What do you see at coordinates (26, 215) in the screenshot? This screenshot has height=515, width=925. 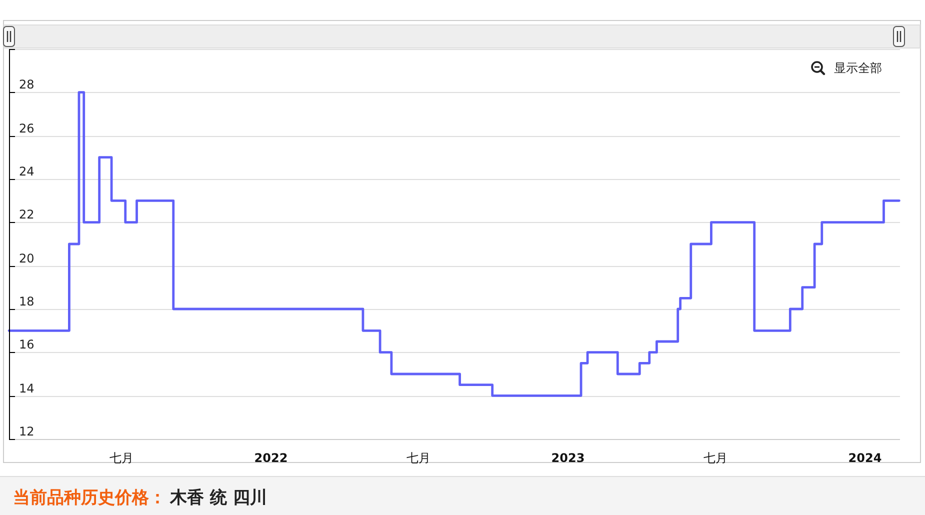 I see `y-tick-label: 22` at bounding box center [26, 215].